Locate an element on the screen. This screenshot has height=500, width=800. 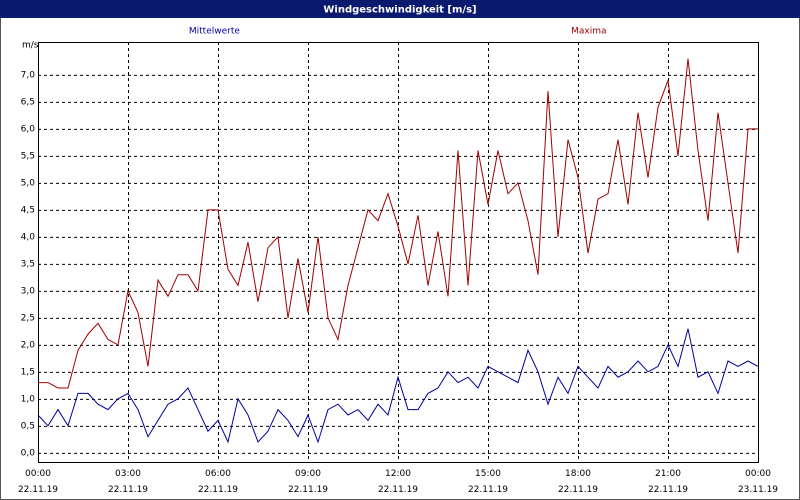
x-tick-label: 18:00 22.11.19 is located at coordinates (578, 482).